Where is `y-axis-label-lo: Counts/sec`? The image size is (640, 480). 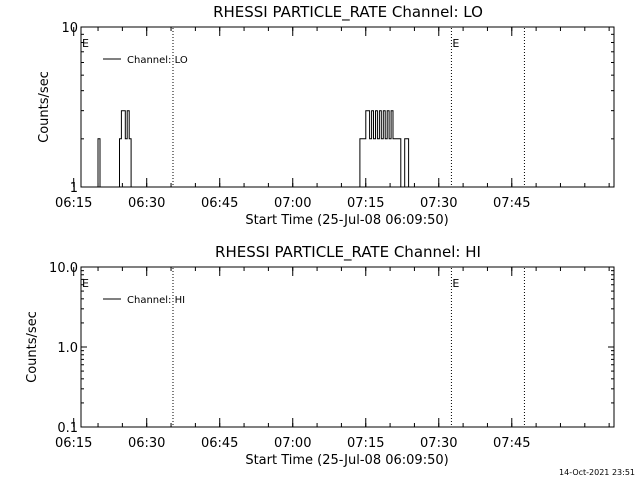
y-axis-label-lo: Counts/sec is located at coordinates (44, 107).